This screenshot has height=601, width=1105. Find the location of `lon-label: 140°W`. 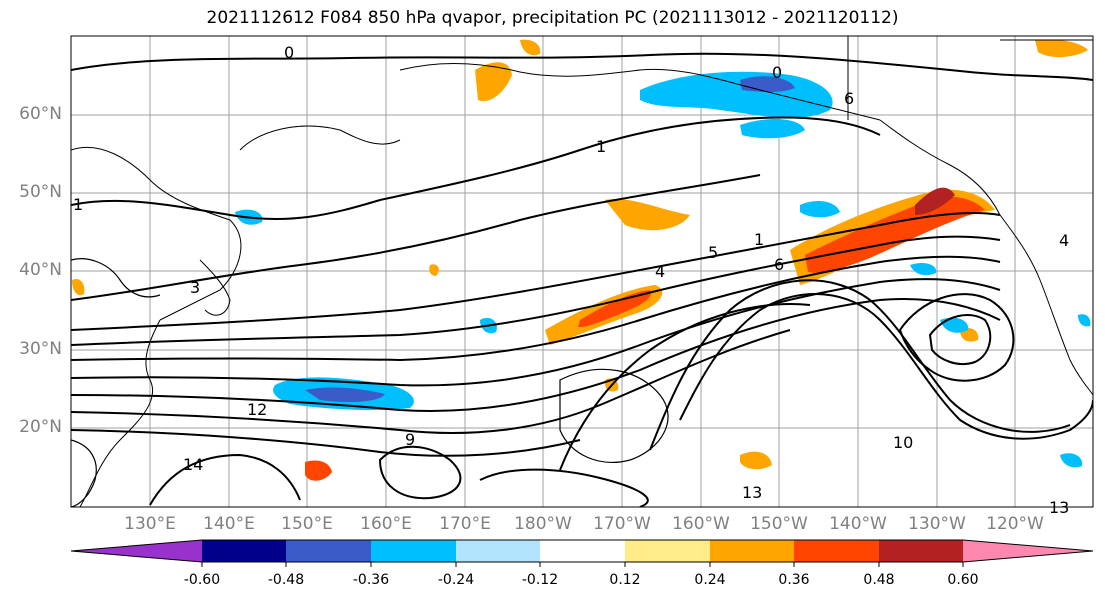

lon-label: 140°W is located at coordinates (858, 524).